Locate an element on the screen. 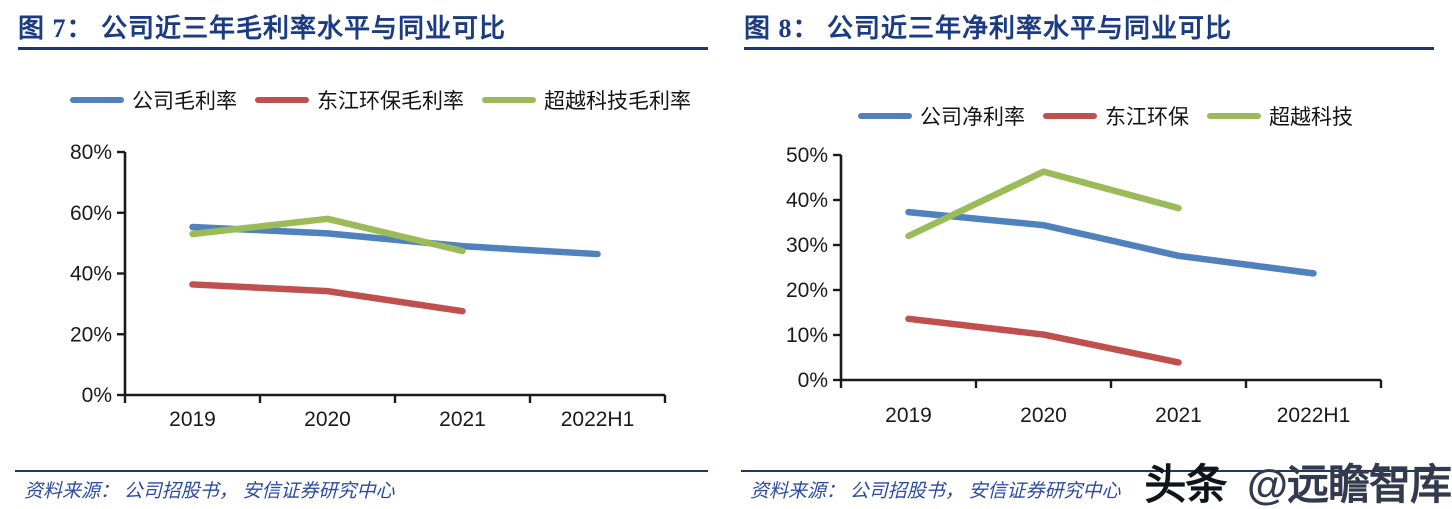 The image size is (1452, 509). legend-item-company-net-margin: 公司净利率 is located at coordinates (941, 116).